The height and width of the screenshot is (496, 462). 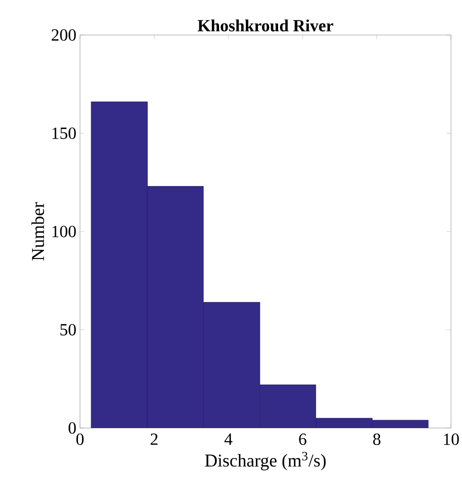 What do you see at coordinates (80, 440) in the screenshot?
I see `x-tick-label: 0` at bounding box center [80, 440].